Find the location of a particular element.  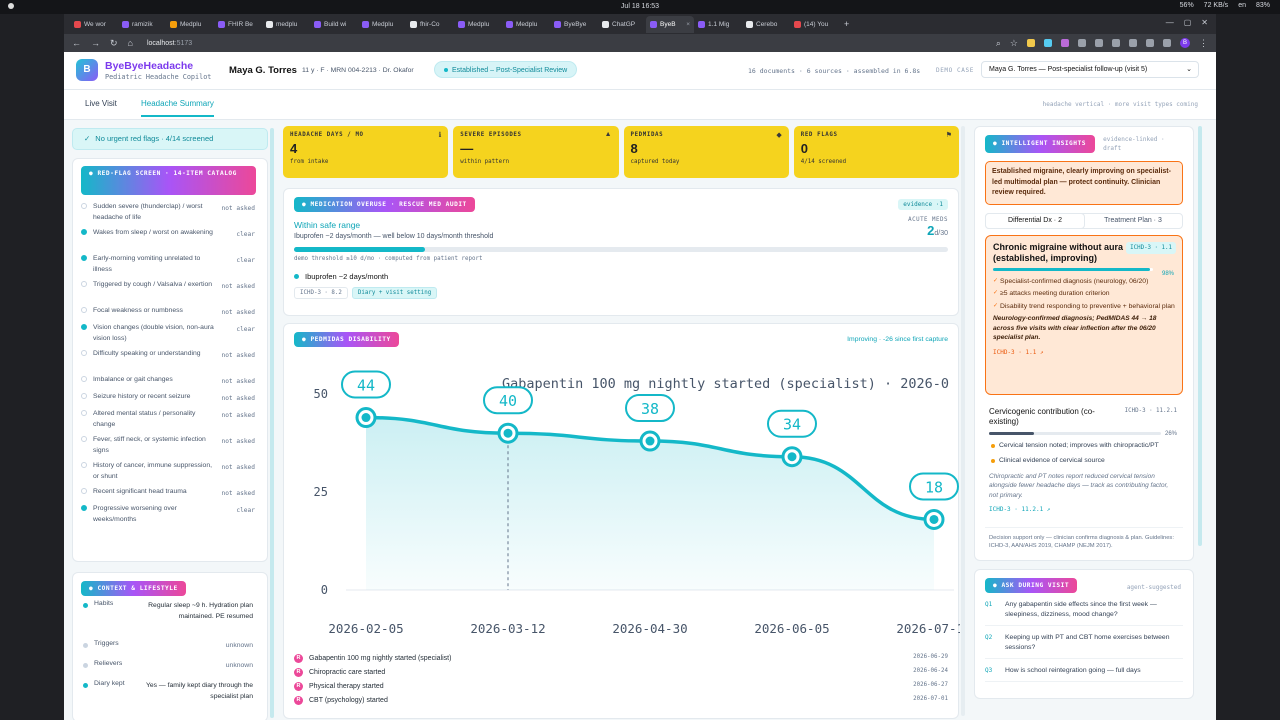

reload-icon: ↻ is located at coordinates (114, 42).